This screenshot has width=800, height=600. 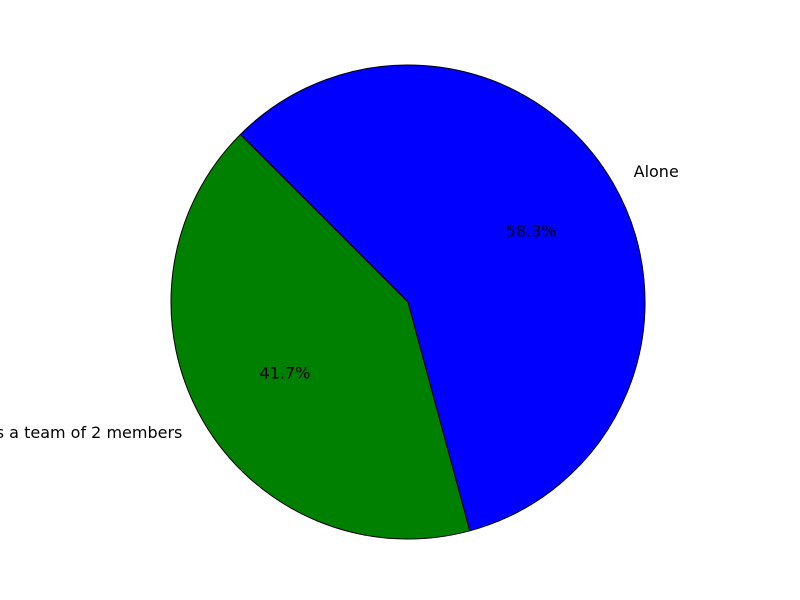 What do you see at coordinates (285, 373) in the screenshot?
I see `pie-percent-label: 41.7%` at bounding box center [285, 373].